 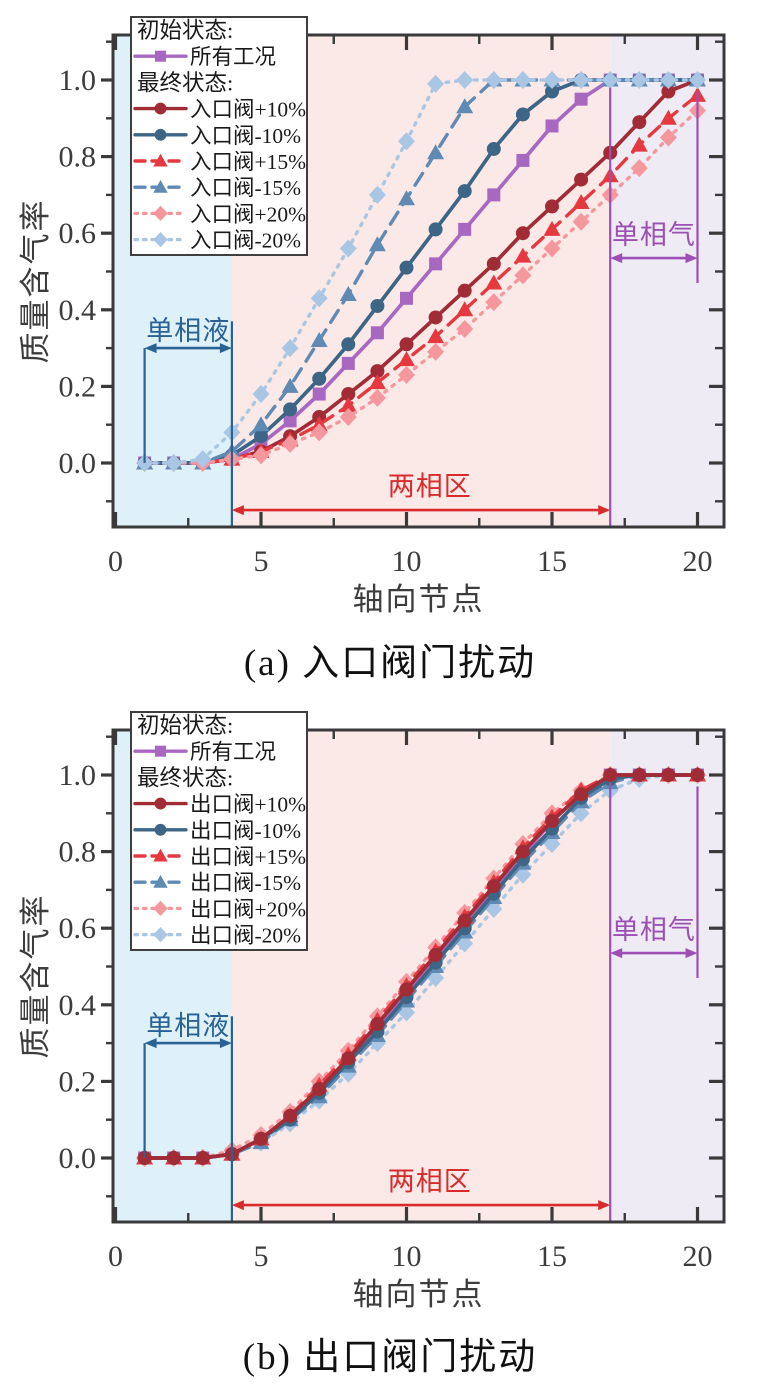 I want to click on annotation-single-phase-gas: 单相气, so click(x=654, y=1002).